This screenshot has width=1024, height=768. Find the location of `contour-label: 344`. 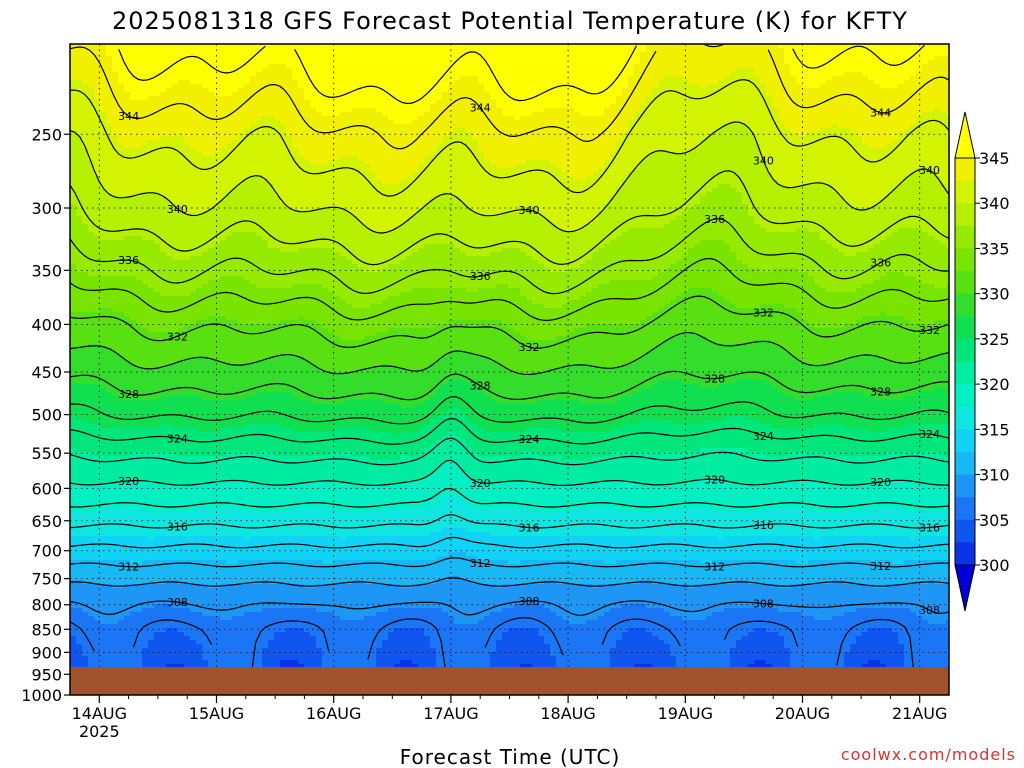

contour-label: 344 is located at coordinates (880, 113).